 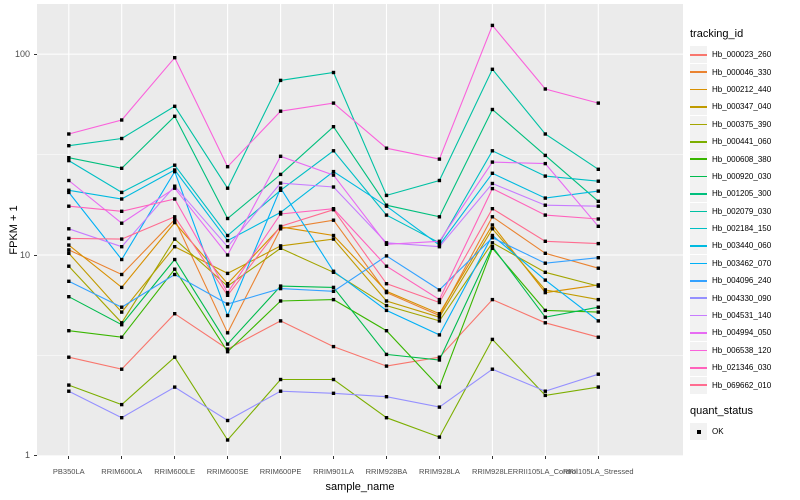 What do you see at coordinates (745, 72) in the screenshot?
I see `legend-item: Hb_000046_330` at bounding box center [745, 72].